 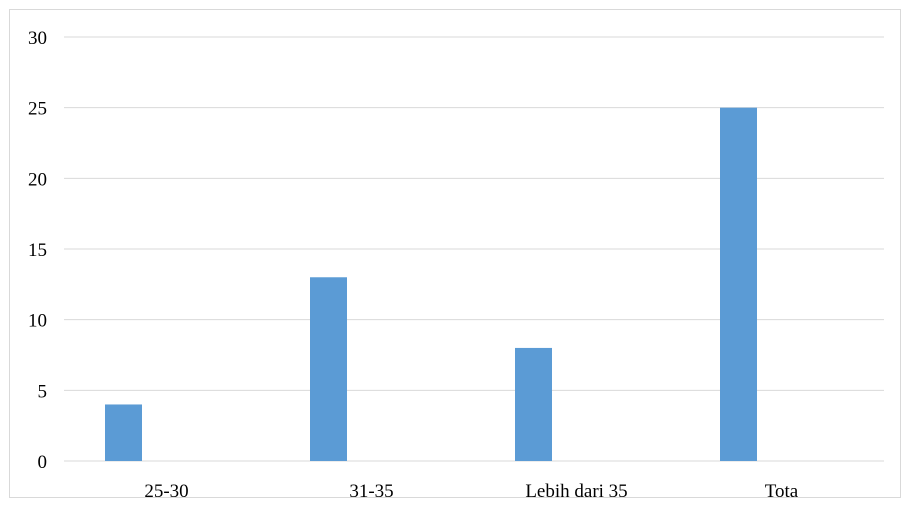 I want to click on y-tick-label: 25, so click(x=37, y=109).